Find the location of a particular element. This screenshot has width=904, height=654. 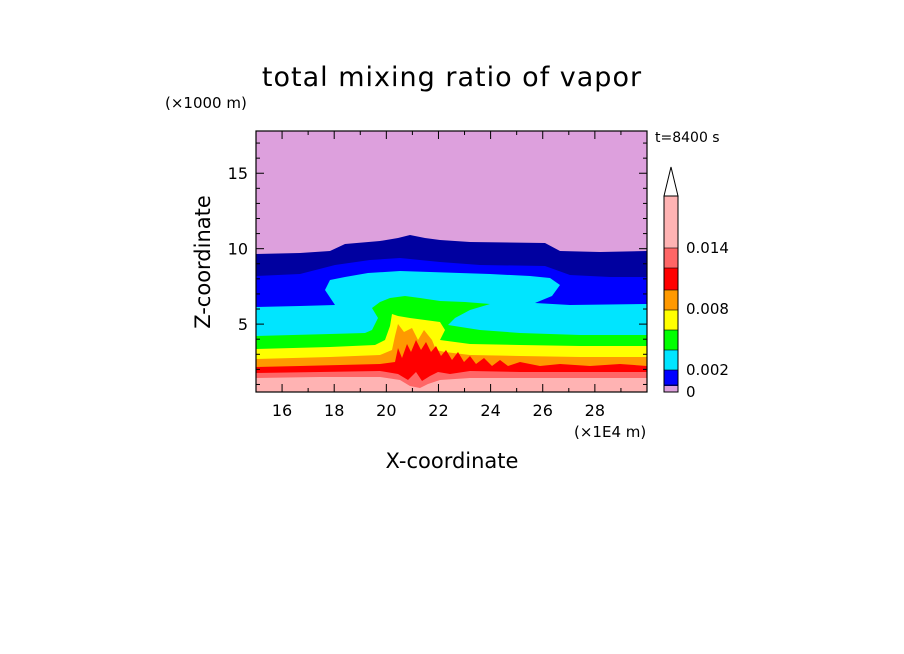

x-tick-label: 22 is located at coordinates (438, 410).